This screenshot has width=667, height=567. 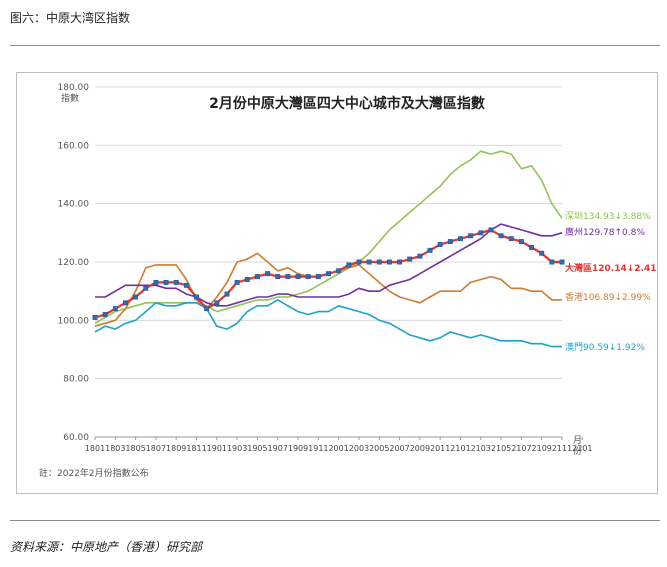 What do you see at coordinates (481, 448) in the screenshot?
I see `x-tick-label: 2103` at bounding box center [481, 448].